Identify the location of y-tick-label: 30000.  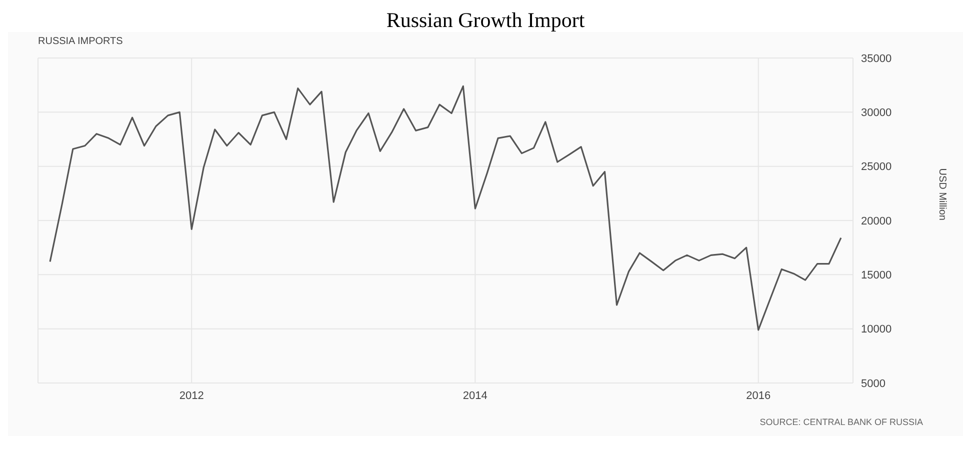
(876, 113).